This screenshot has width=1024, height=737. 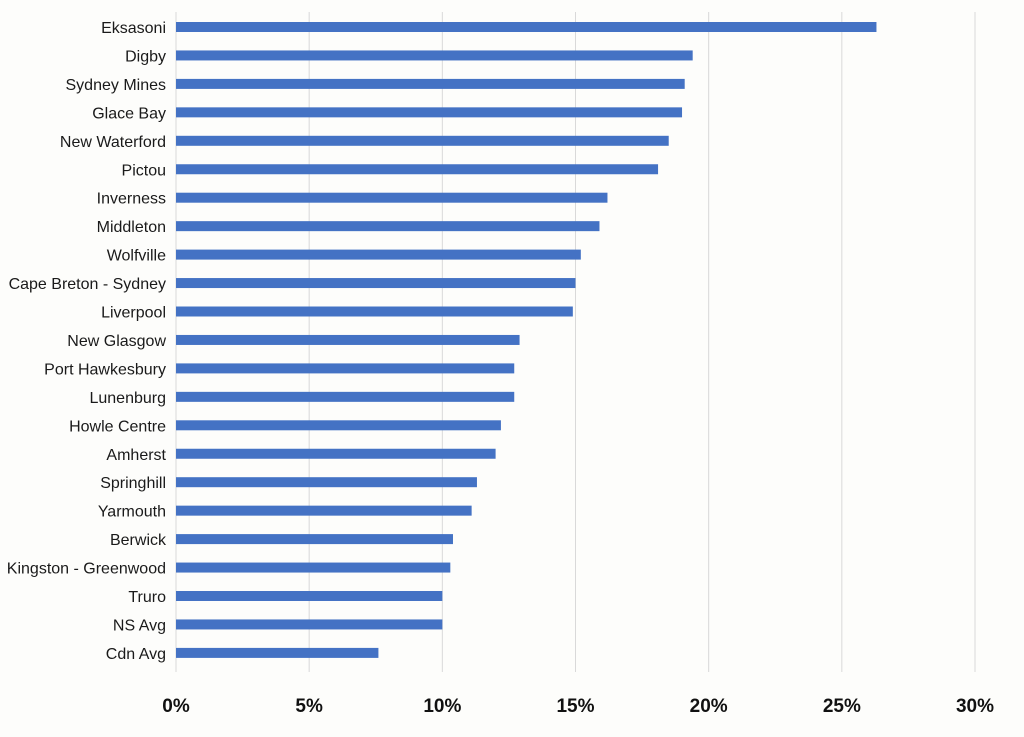 What do you see at coordinates (132, 512) in the screenshot?
I see `category-label: Yarmouth` at bounding box center [132, 512].